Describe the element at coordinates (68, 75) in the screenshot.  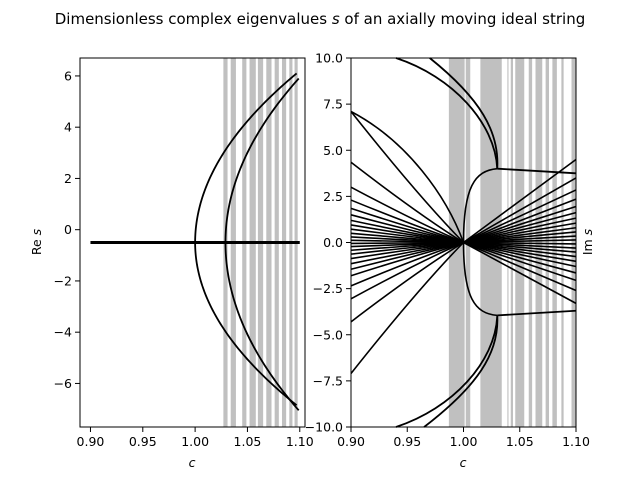
I see `left-ytick-label: 6` at that location.